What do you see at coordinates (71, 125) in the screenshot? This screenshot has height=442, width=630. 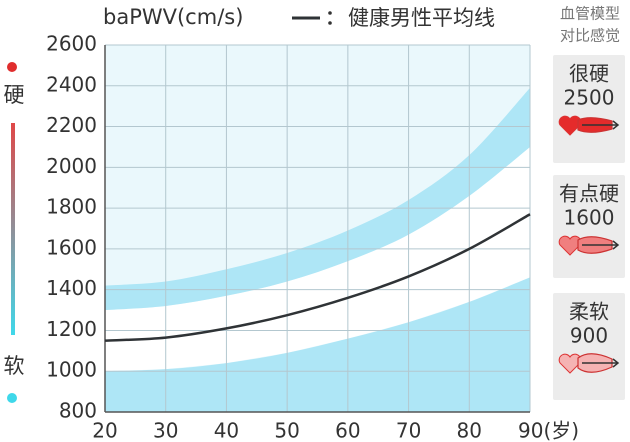 I see `y-tick-label: 2200` at bounding box center [71, 125].